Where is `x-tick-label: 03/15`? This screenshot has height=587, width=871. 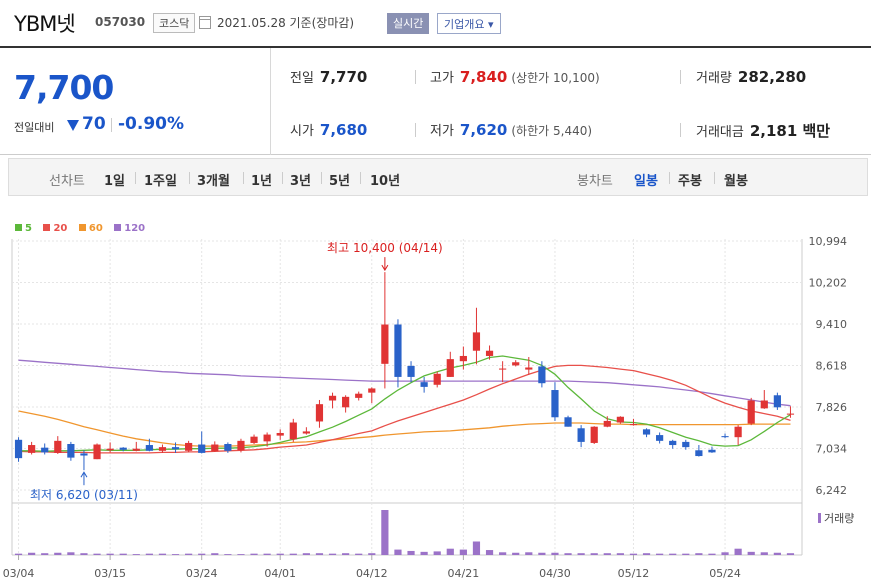
x-tick-label: 03/15 is located at coordinates (110, 573).